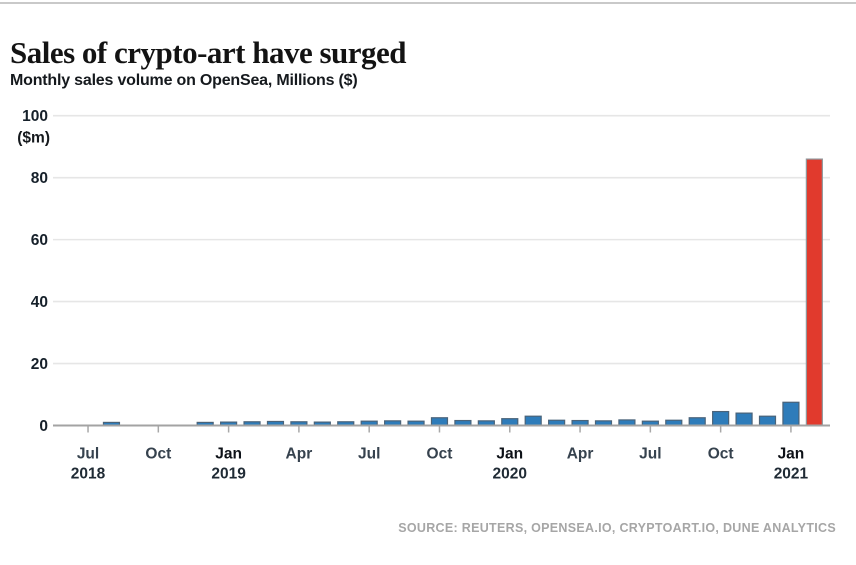 Image resolution: width=856 pixels, height=565 pixels. What do you see at coordinates (35, 116) in the screenshot?
I see `y-tick-label: 100` at bounding box center [35, 116].